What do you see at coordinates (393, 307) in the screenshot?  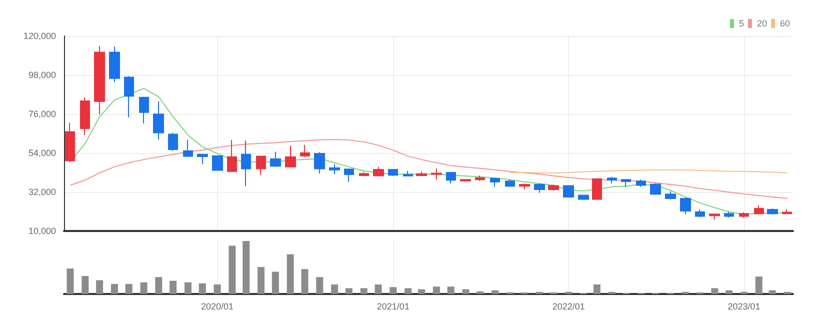 I see `x-tick-label: 2021/01` at bounding box center [393, 307].